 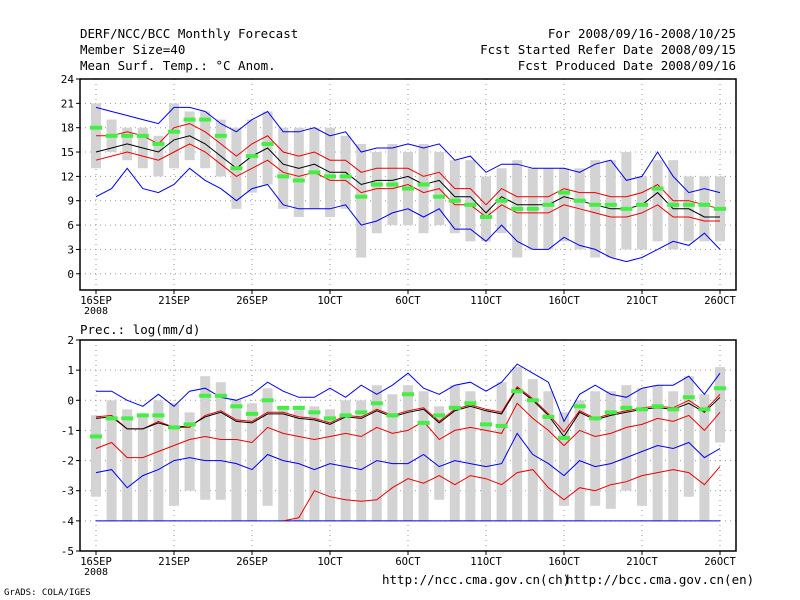 What do you see at coordinates (252, 562) in the screenshot?
I see `x-tick-label: 26SEP` at bounding box center [252, 562].